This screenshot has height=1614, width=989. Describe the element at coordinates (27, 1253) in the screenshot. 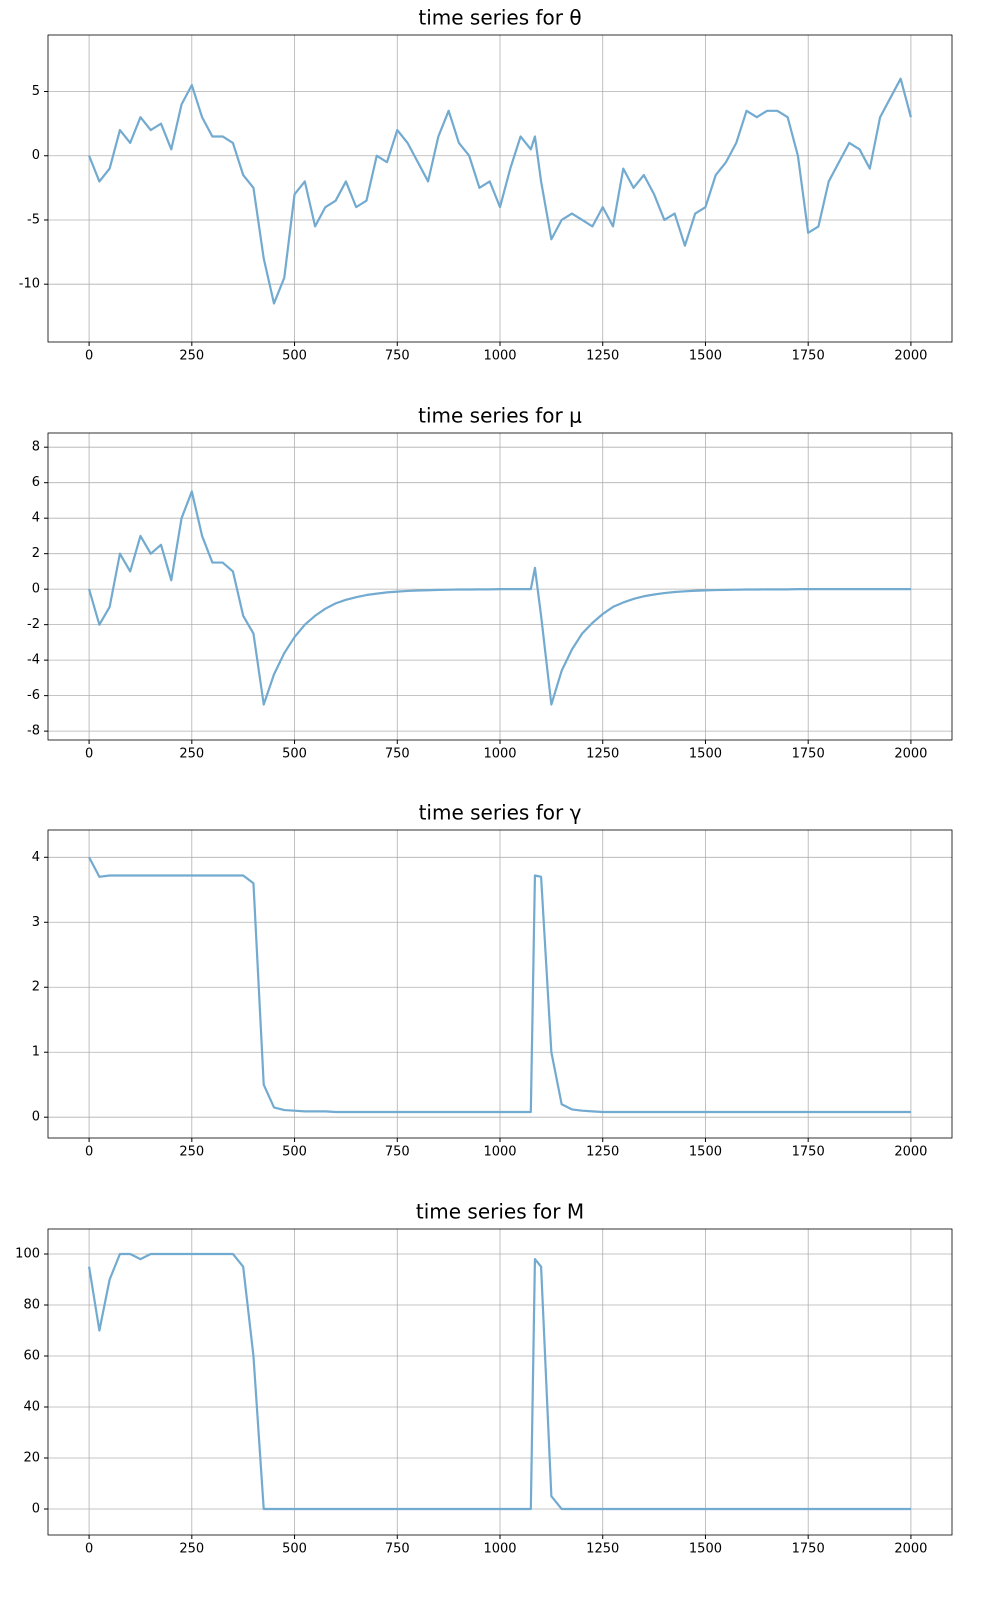

I see `y-tick-label: 100` at that location.